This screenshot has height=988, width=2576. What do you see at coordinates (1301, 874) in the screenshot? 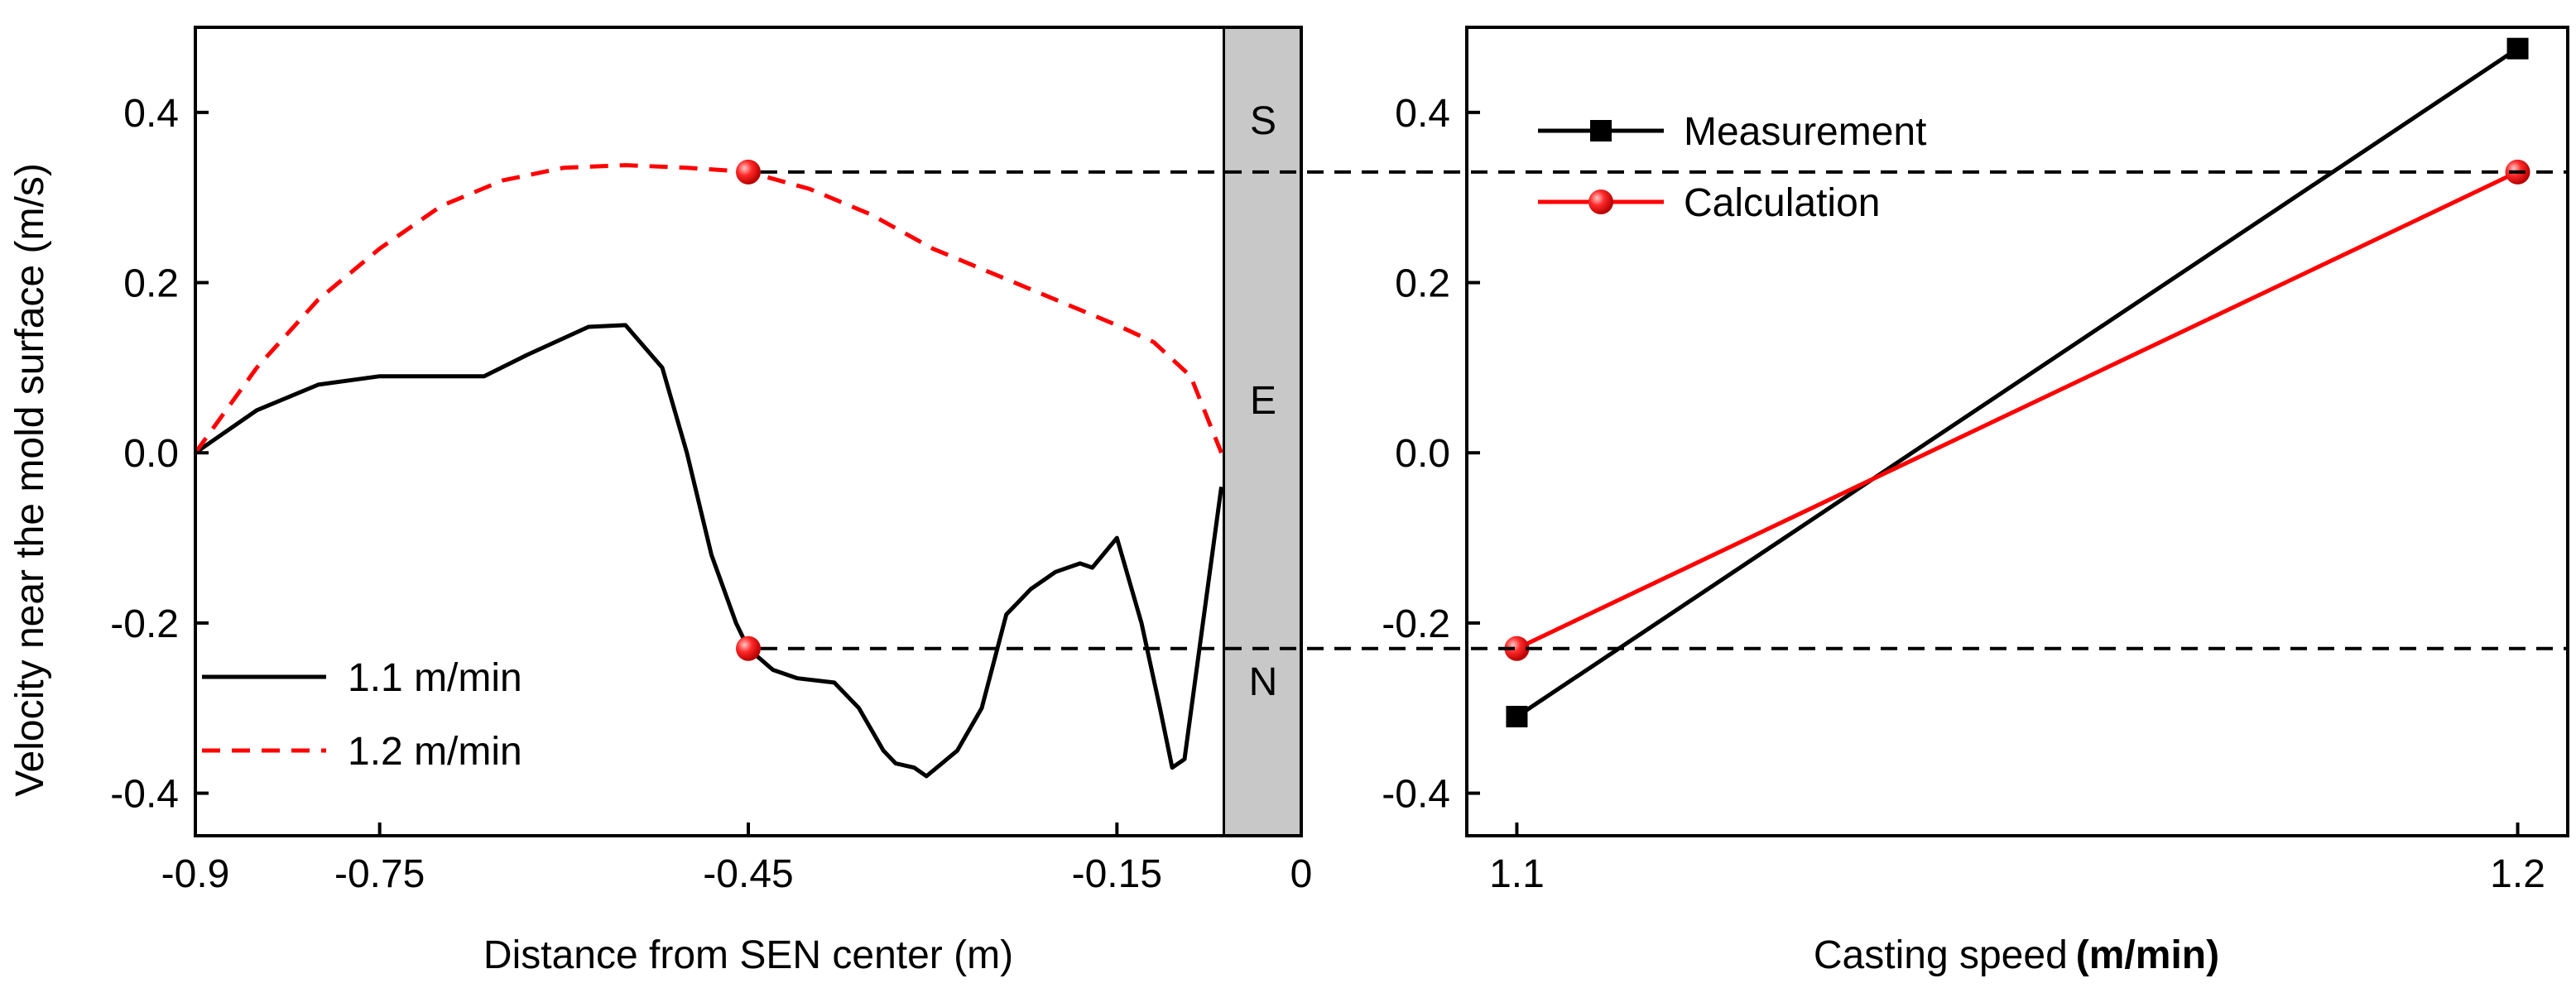
I see `left-x-tick-label: 0` at bounding box center [1301, 874].